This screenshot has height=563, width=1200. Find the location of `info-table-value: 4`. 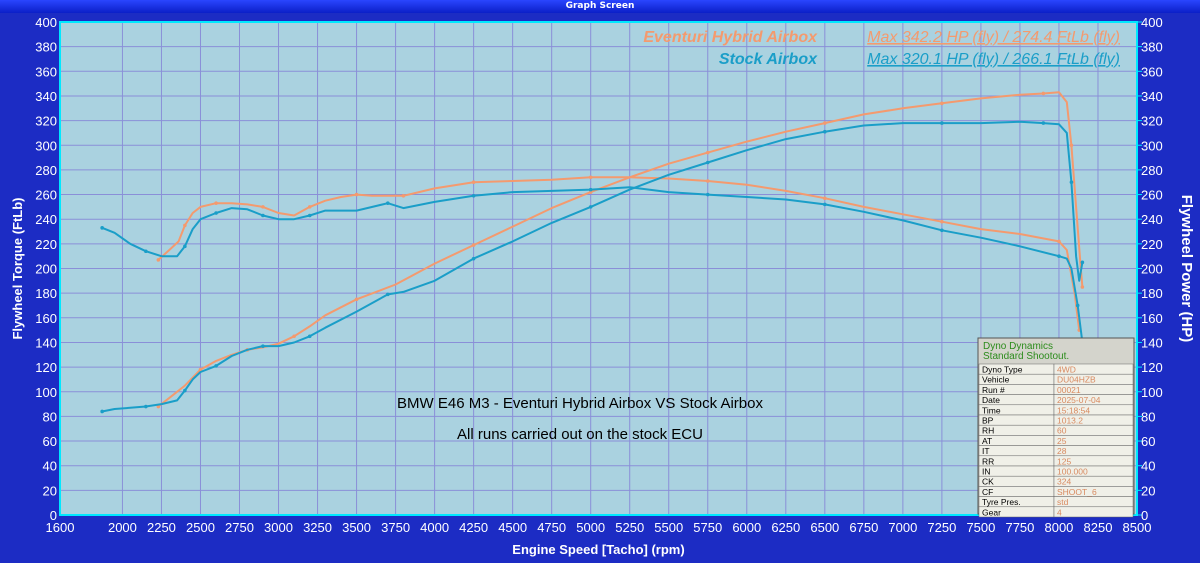

info-table-value: 4 is located at coordinates (1059, 512).